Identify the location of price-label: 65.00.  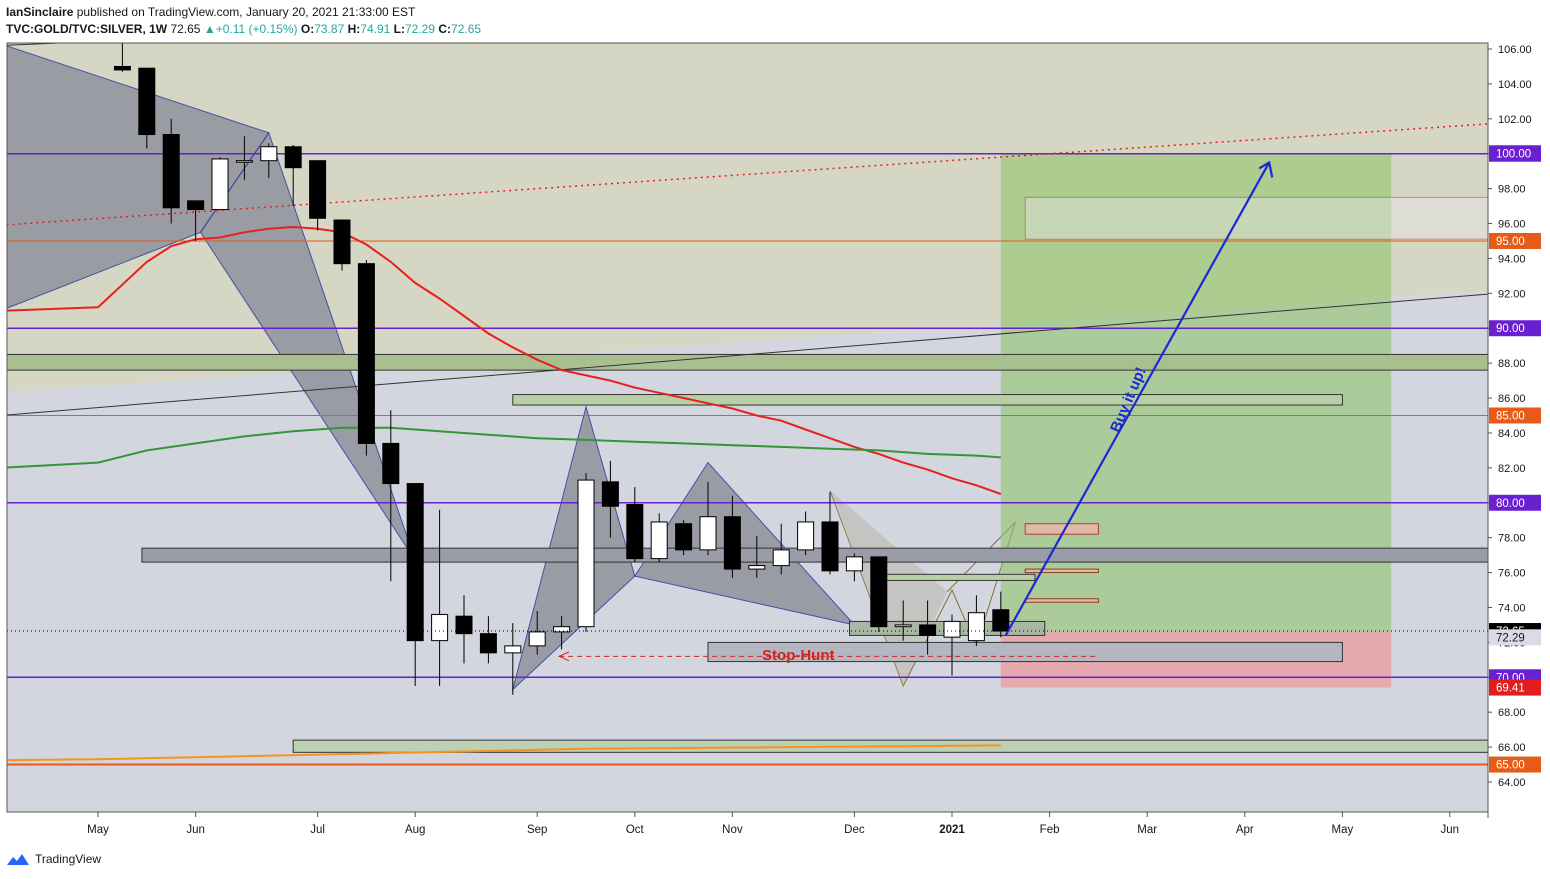
(1510, 766).